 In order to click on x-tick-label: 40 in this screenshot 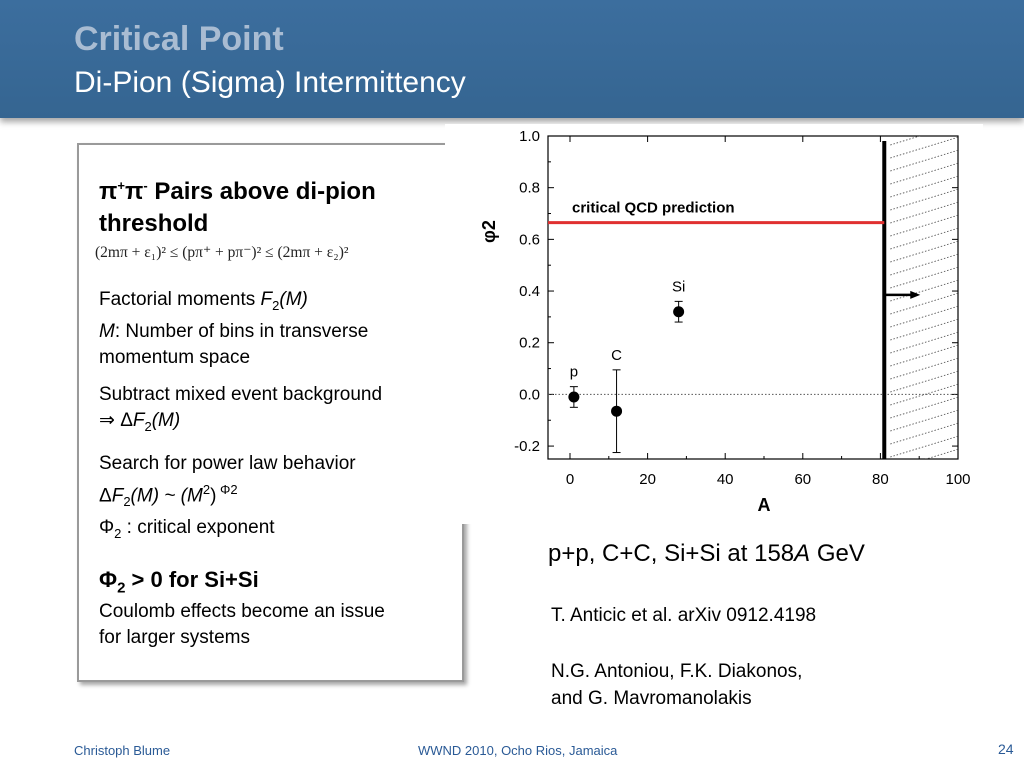, I will do `click(725, 479)`.